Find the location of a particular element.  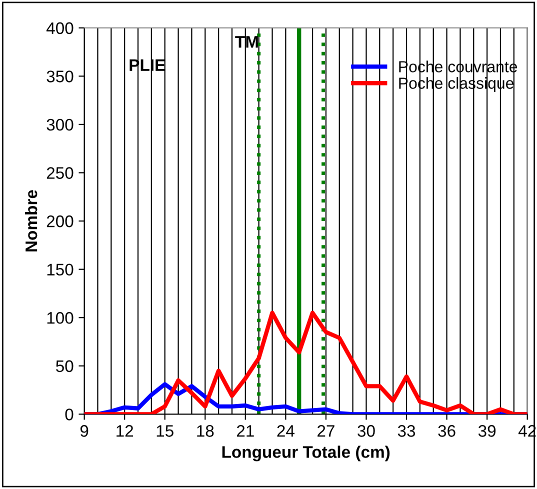

x-tick-label: 39 is located at coordinates (487, 431).